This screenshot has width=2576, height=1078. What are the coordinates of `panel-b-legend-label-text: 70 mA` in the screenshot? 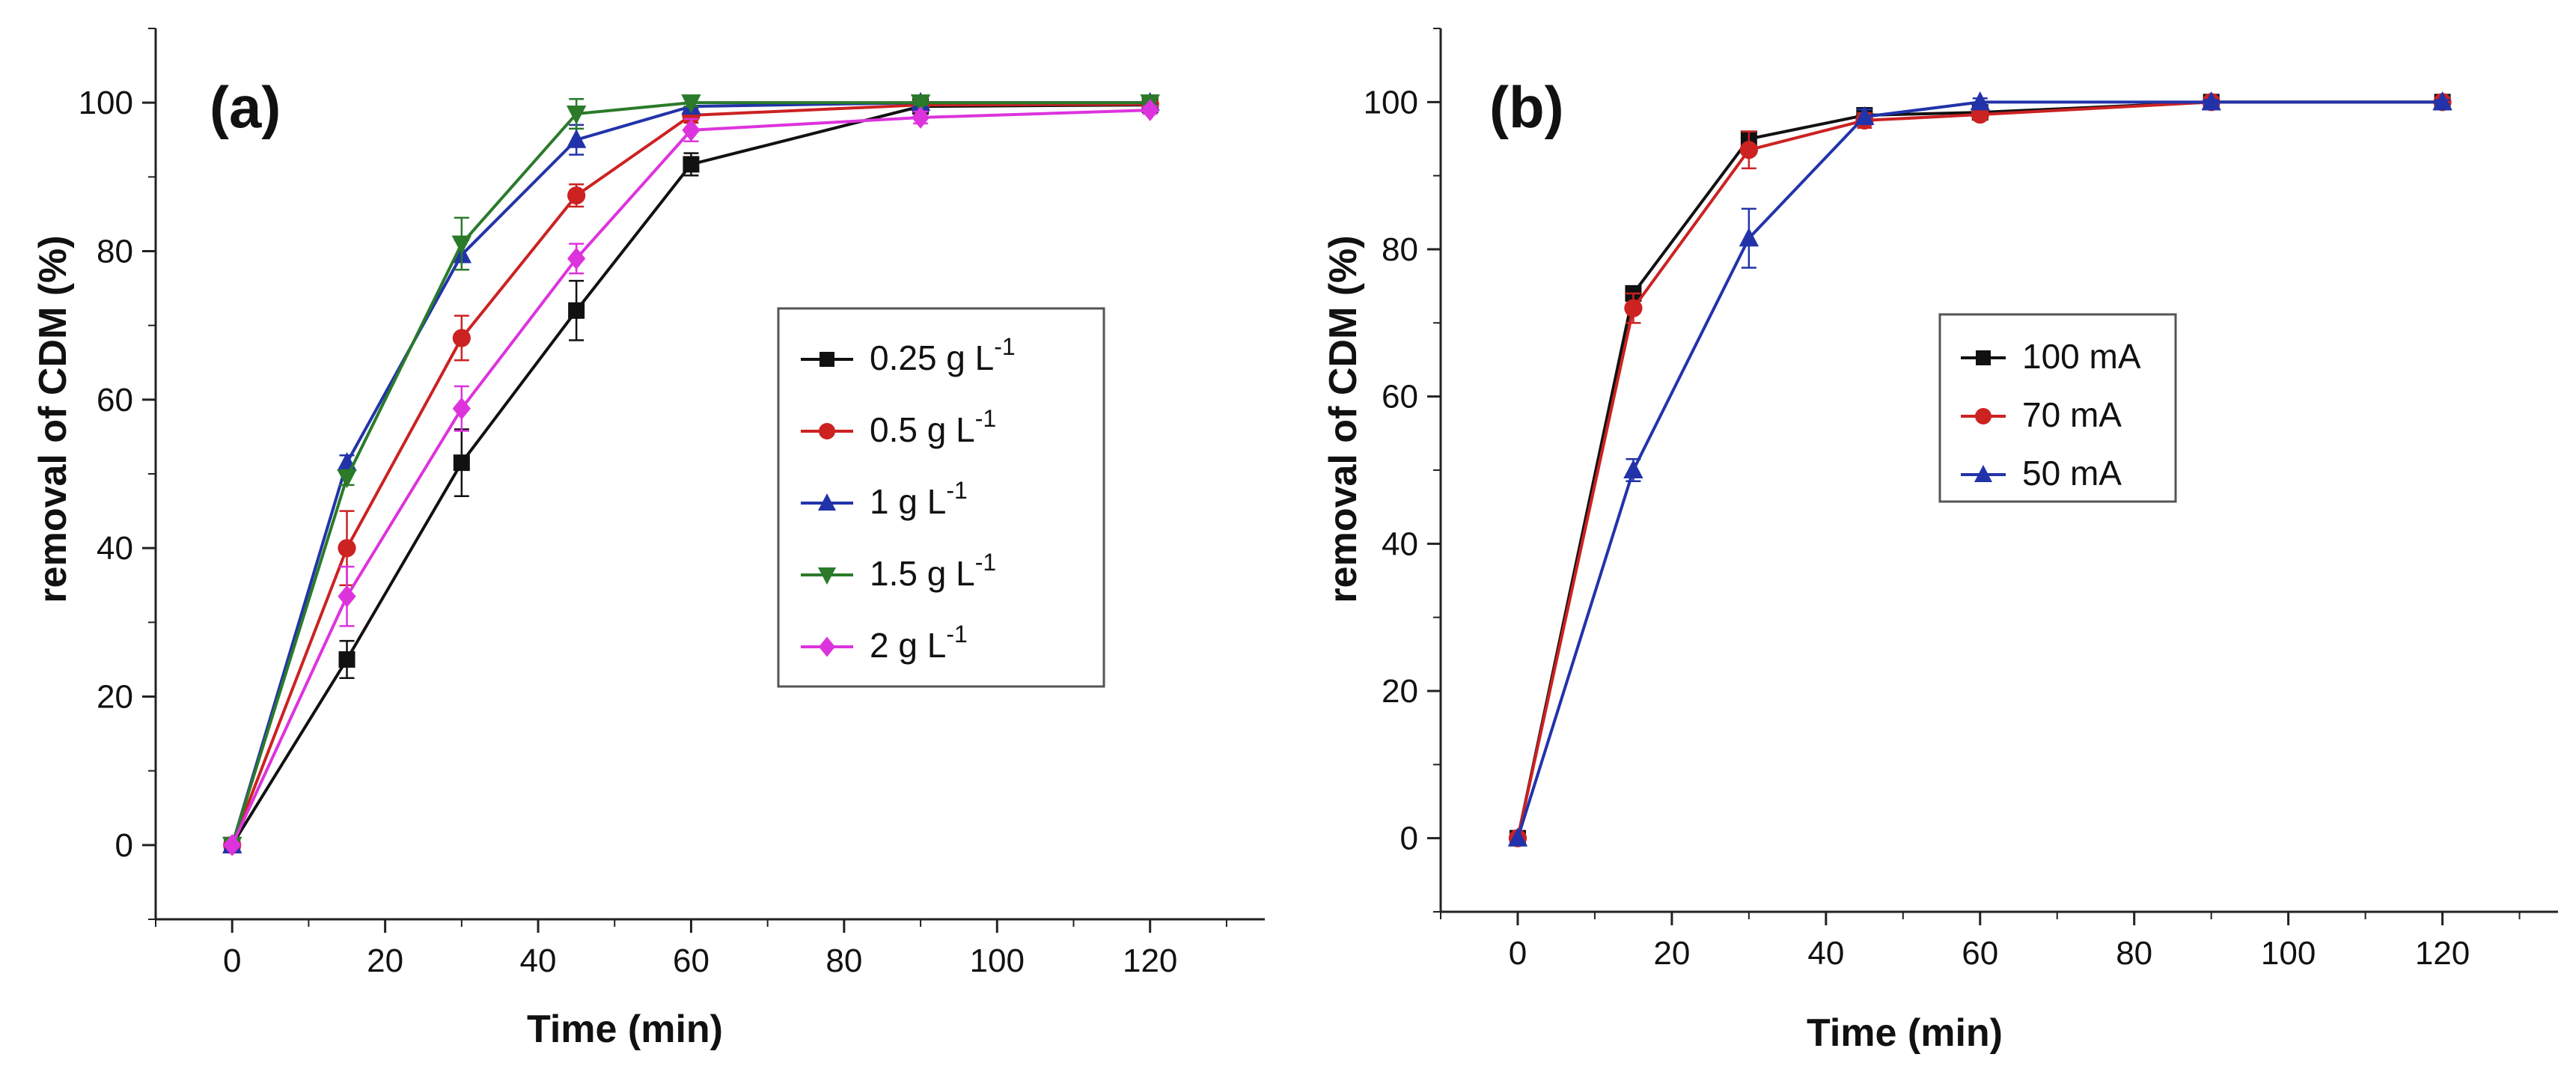 It's located at (2072, 414).